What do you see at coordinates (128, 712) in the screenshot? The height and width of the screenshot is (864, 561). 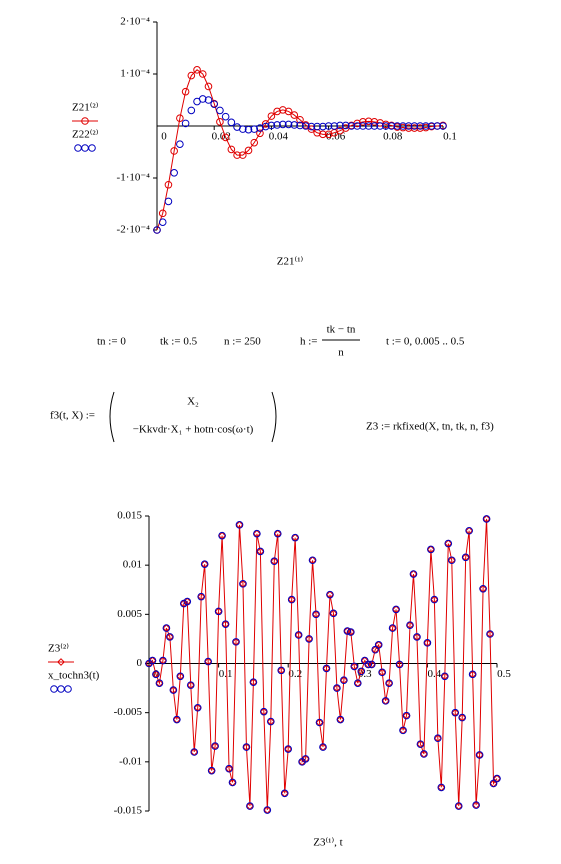 I see `y-tick-label: -0.005` at bounding box center [128, 712].